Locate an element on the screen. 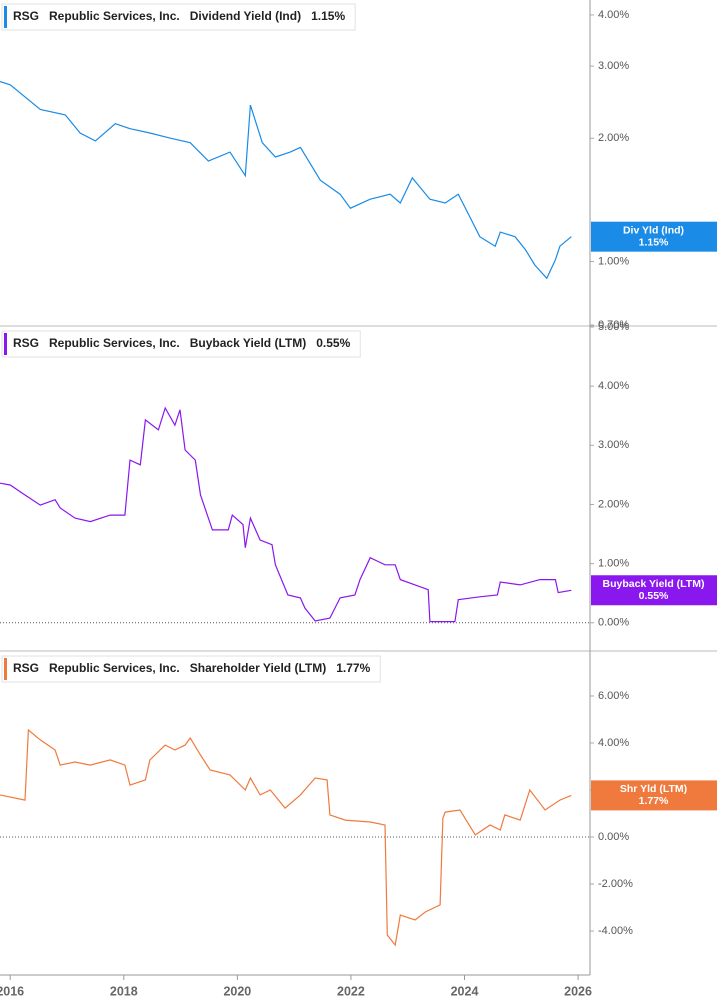 This screenshot has height=1005, width=717. x-tick-label: 2022 is located at coordinates (351, 991).